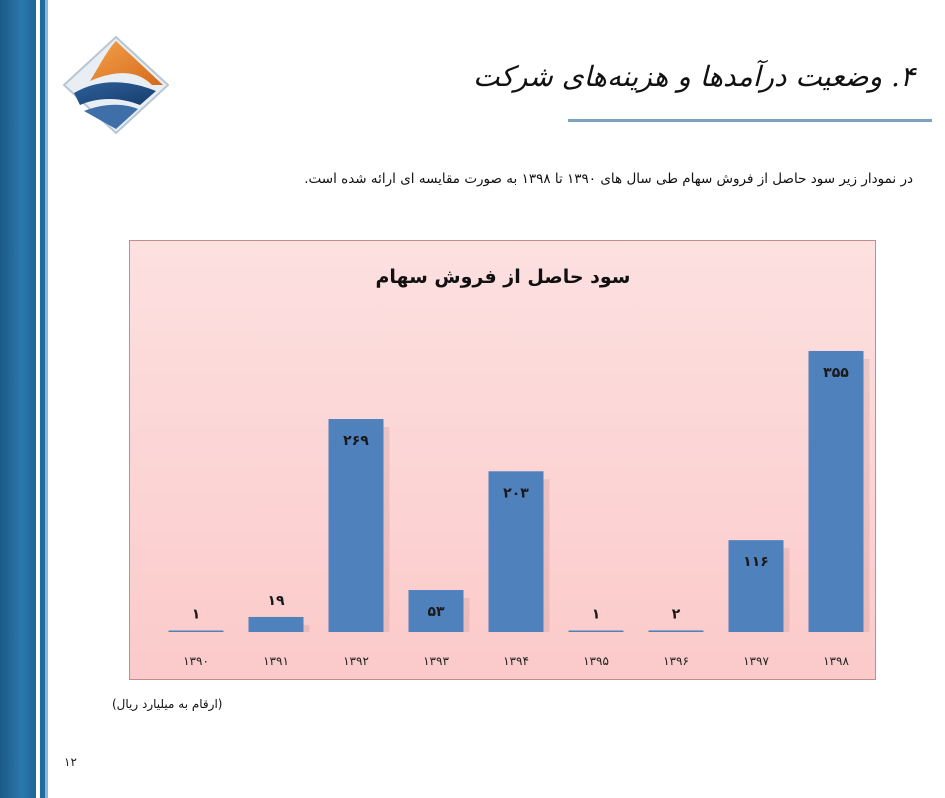  I want to click on sidebar-stripe-dark, so click(18, 399).